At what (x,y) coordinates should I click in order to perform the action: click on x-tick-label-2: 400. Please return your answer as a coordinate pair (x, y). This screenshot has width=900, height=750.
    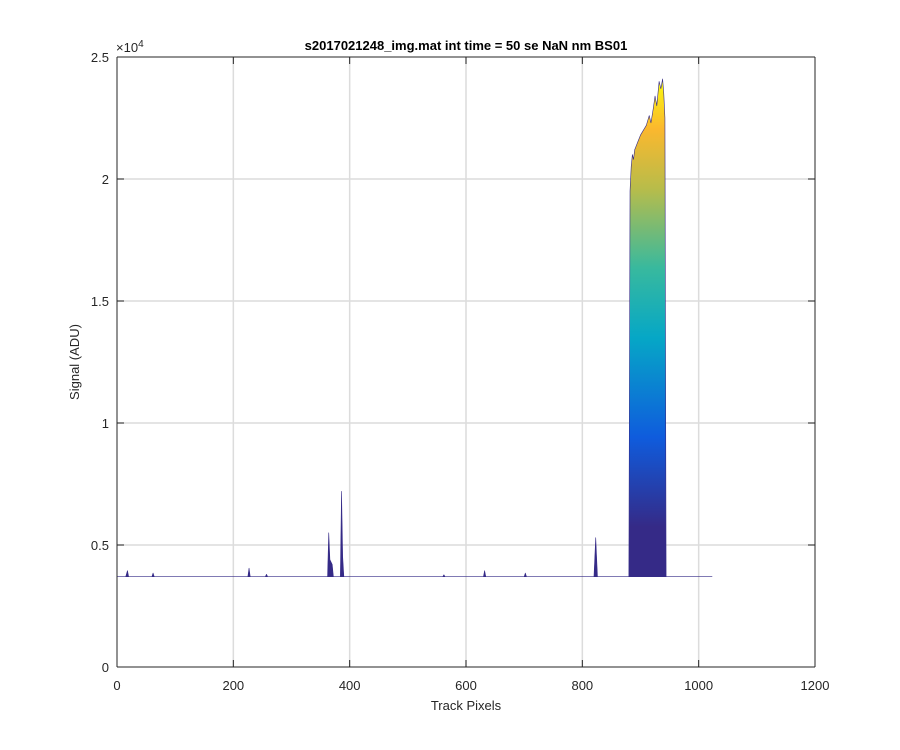
    Looking at the image, I should click on (350, 685).